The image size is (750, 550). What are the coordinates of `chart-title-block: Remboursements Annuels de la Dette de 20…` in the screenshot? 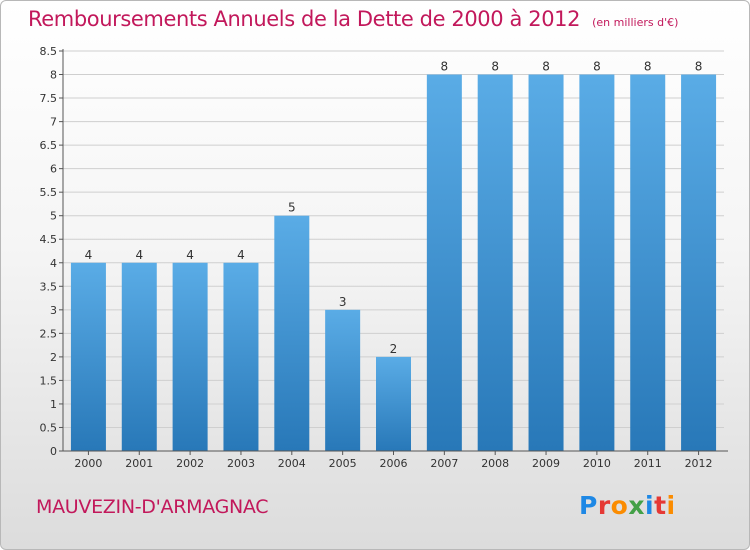 It's located at (353, 19).